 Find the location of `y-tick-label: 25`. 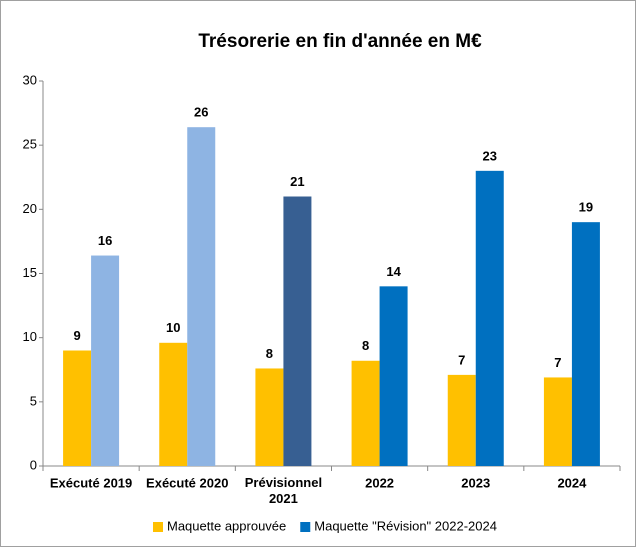

y-tick-label: 25 is located at coordinates (30, 144).